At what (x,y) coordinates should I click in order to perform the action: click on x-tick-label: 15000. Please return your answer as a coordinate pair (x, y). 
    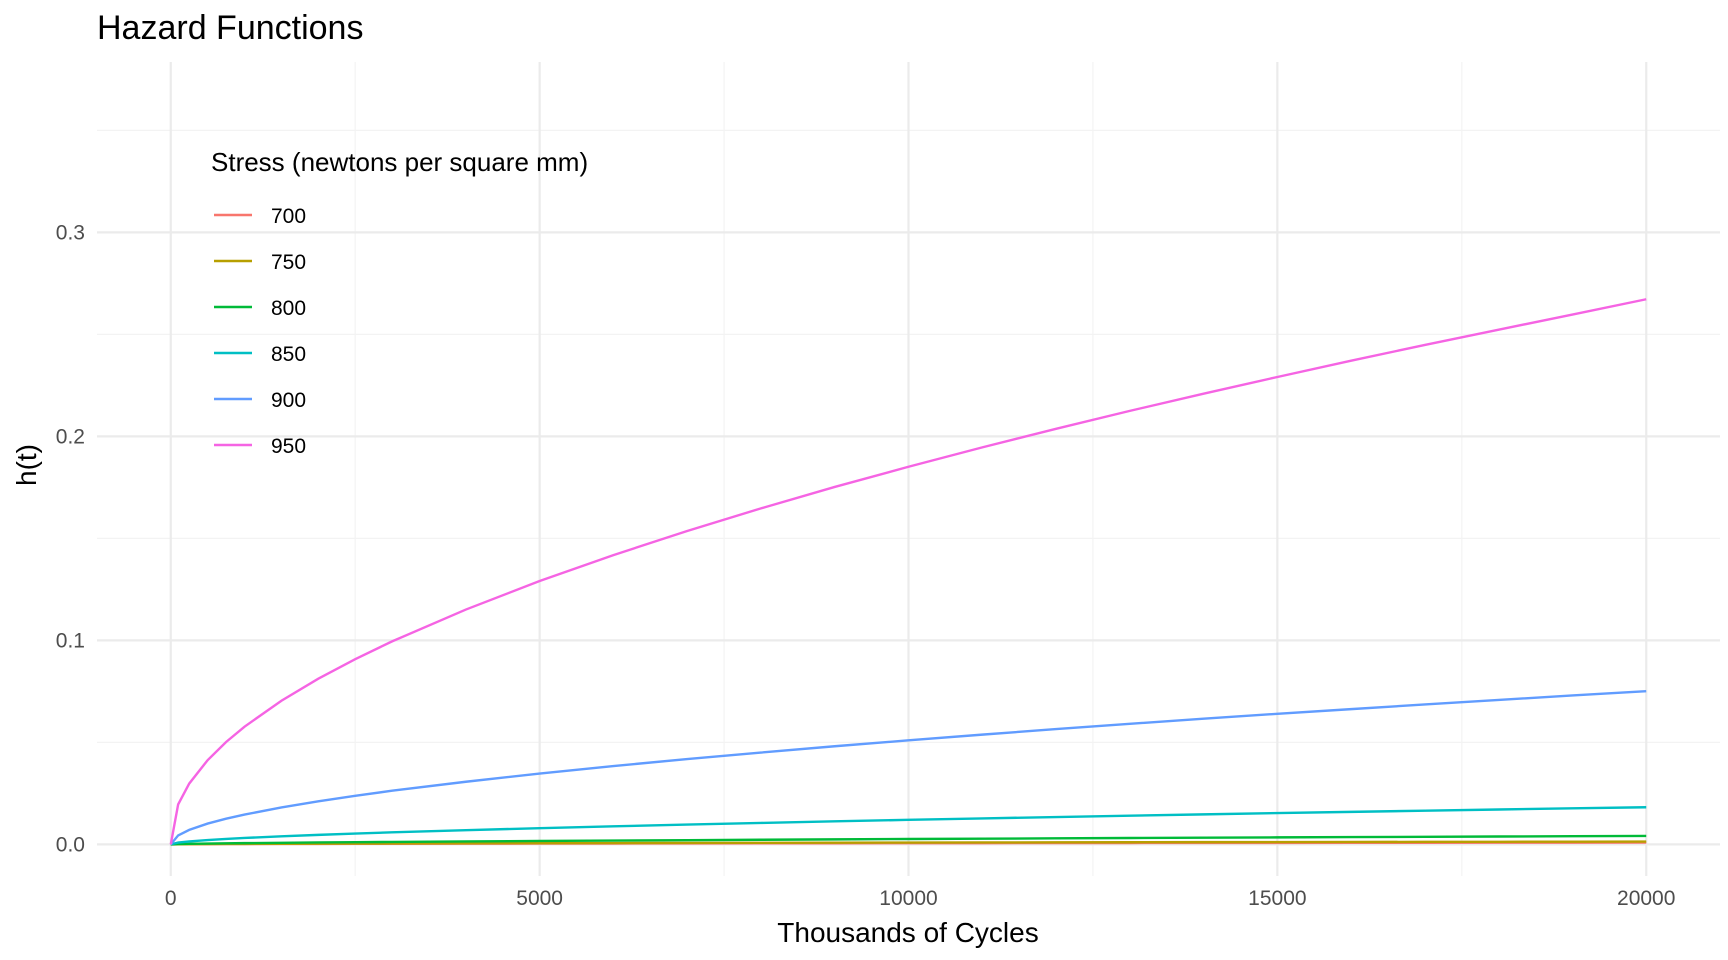
    Looking at the image, I should click on (1277, 898).